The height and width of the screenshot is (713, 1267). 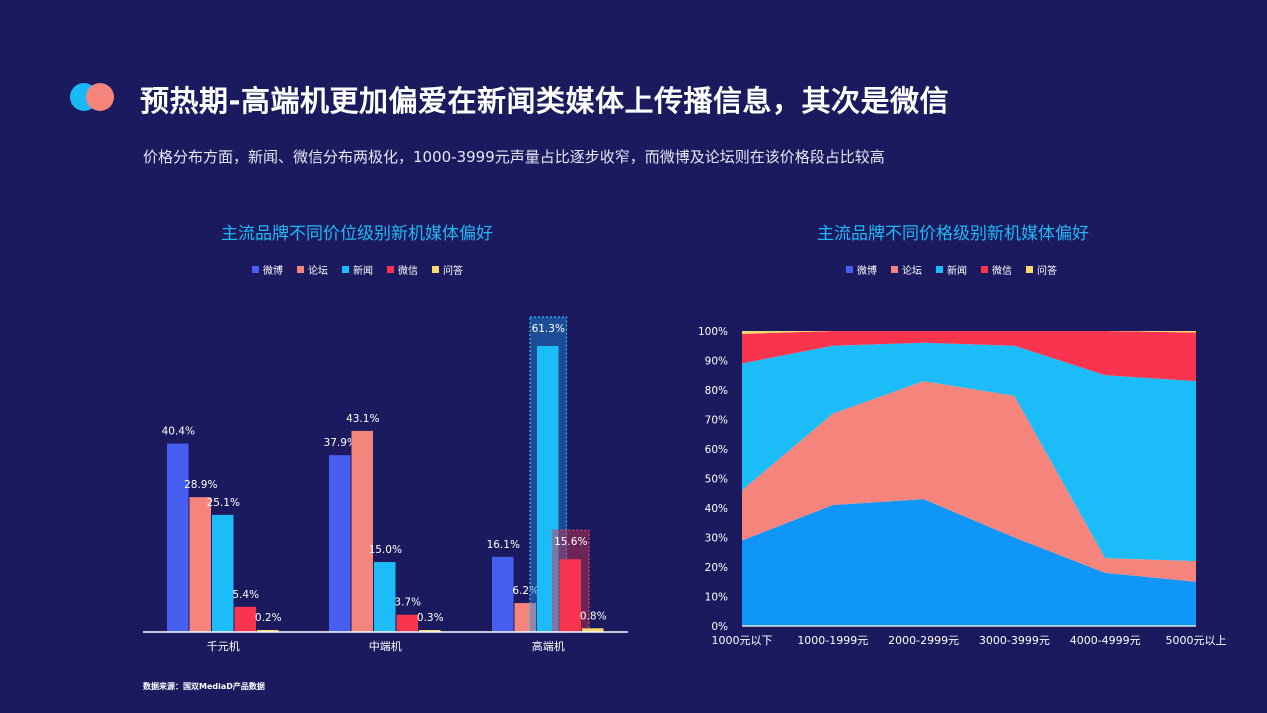 I want to click on area-y-tick-label: 80%, so click(x=716, y=391).